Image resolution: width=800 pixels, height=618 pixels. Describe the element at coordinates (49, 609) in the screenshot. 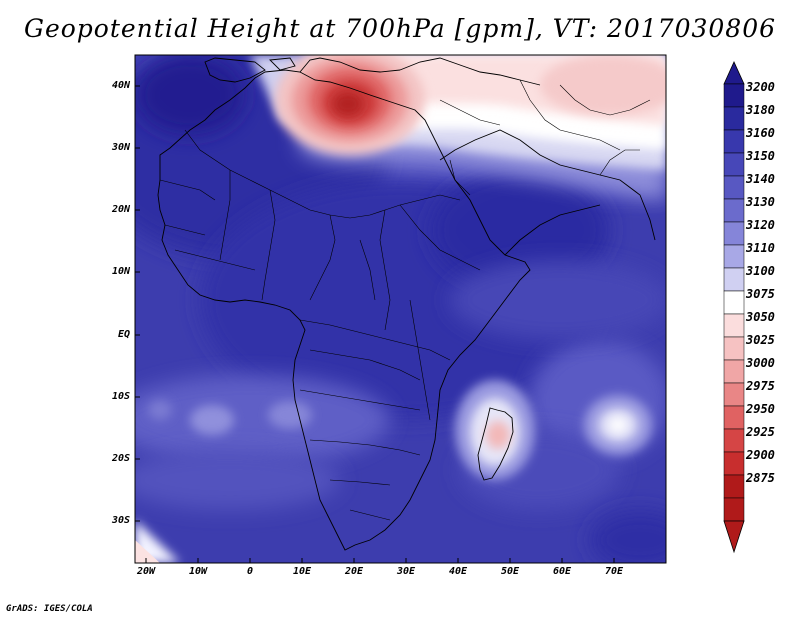

I see `credit-text: GrADS: IGES/COLA` at that location.